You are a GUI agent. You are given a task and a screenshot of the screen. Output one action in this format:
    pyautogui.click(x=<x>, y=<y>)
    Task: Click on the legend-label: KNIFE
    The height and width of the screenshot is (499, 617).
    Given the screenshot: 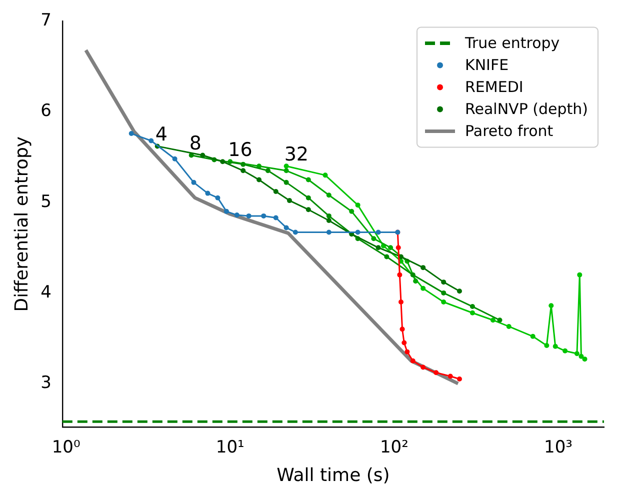 What is the action you would take?
    pyautogui.click(x=487, y=65)
    